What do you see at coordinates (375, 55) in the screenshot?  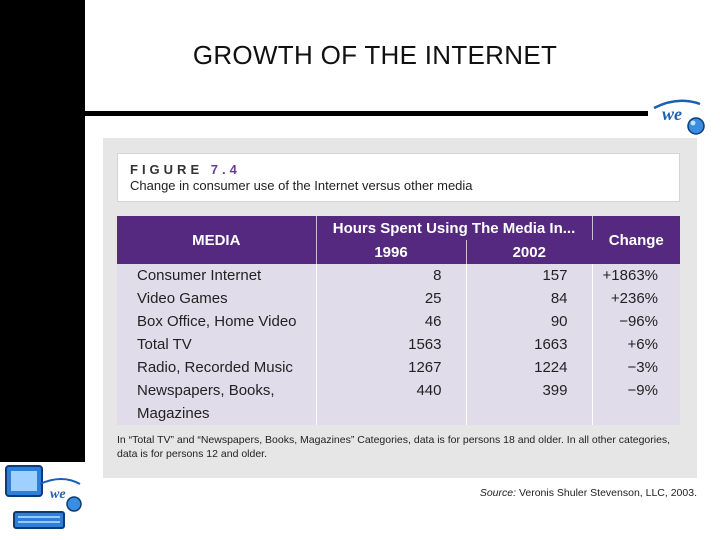 I see `slide-title: GROWTH OF THE INTERNET` at bounding box center [375, 55].